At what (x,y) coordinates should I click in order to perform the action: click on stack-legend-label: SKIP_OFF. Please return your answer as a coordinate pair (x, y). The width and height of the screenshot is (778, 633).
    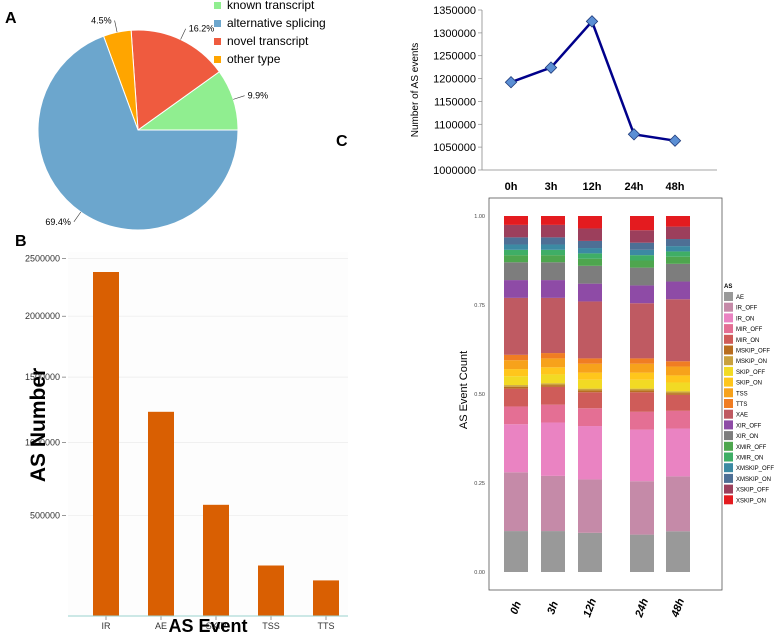
    Looking at the image, I should click on (750, 373).